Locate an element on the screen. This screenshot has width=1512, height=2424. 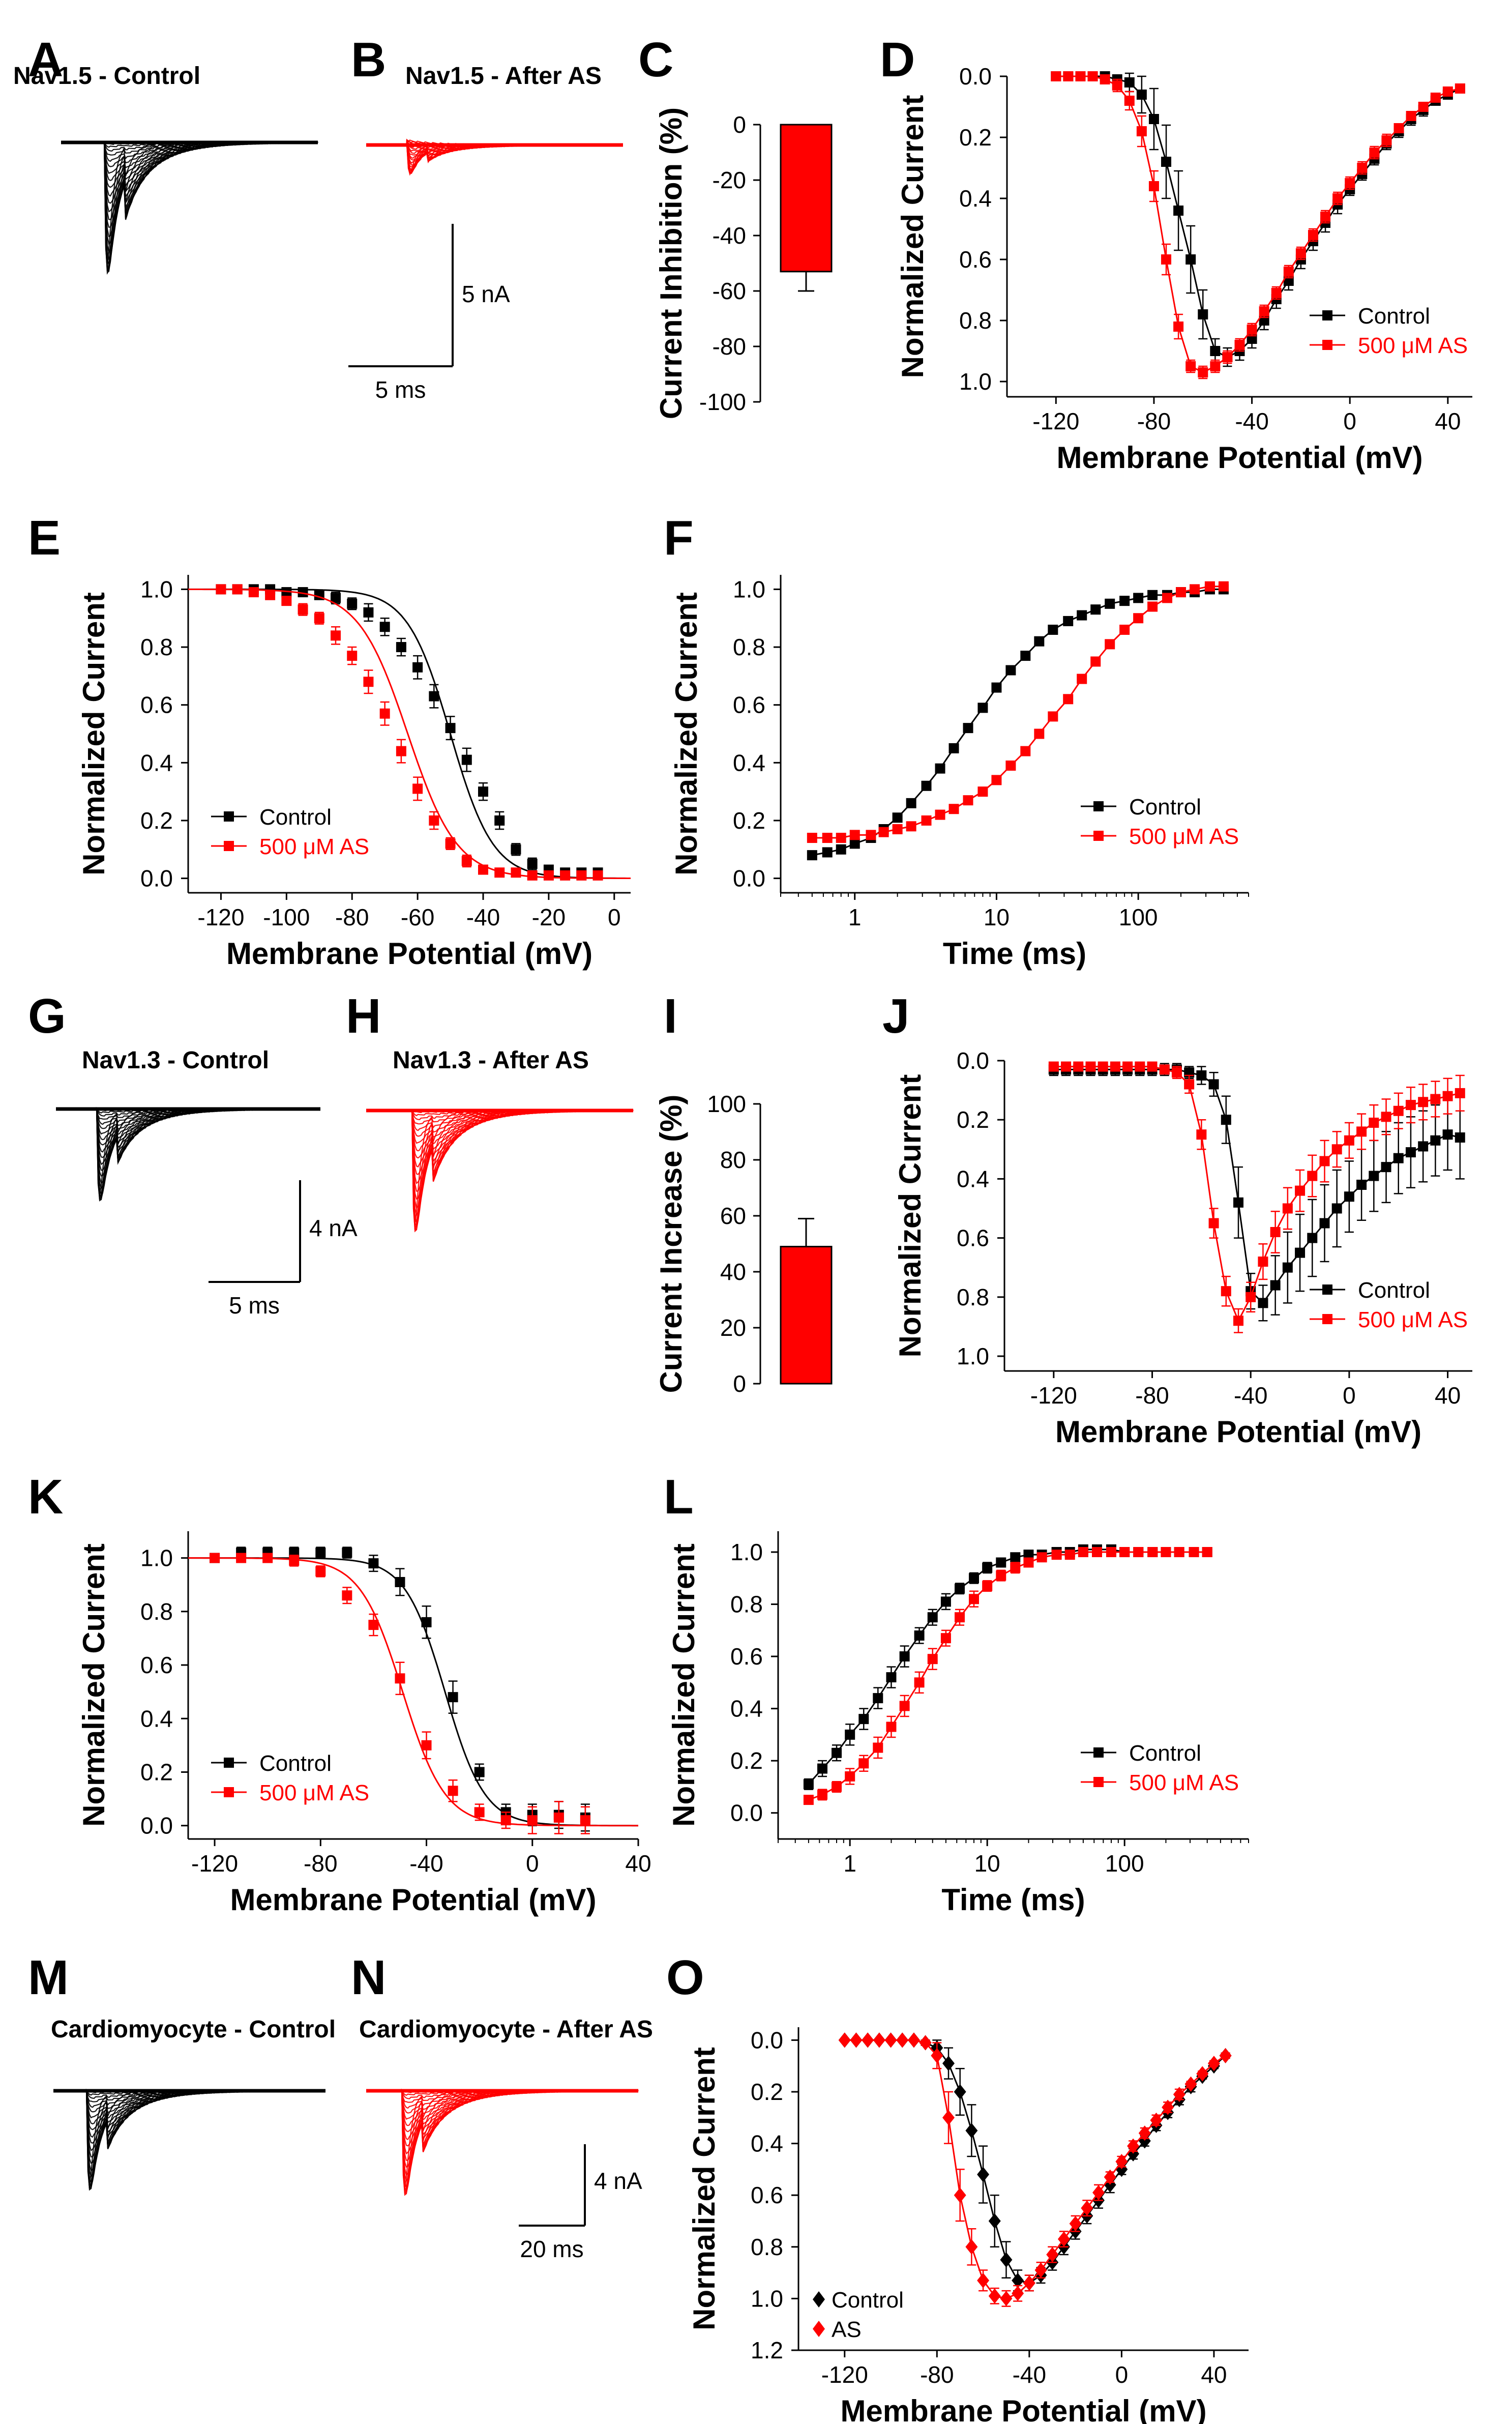
scalebar-N: 4 nA 20 ms is located at coordinates (580, 2203).